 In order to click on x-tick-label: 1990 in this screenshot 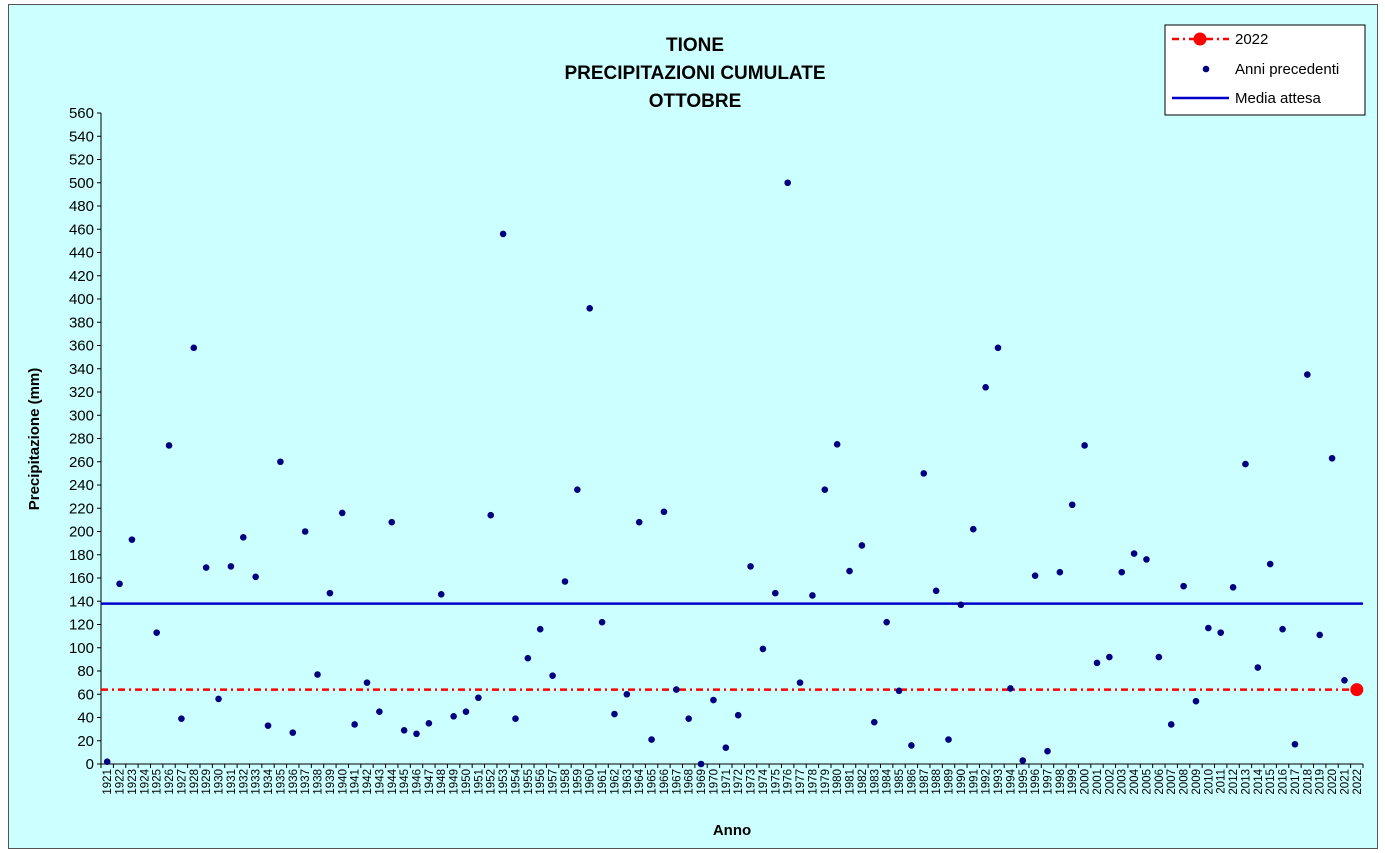, I will do `click(962, 782)`.